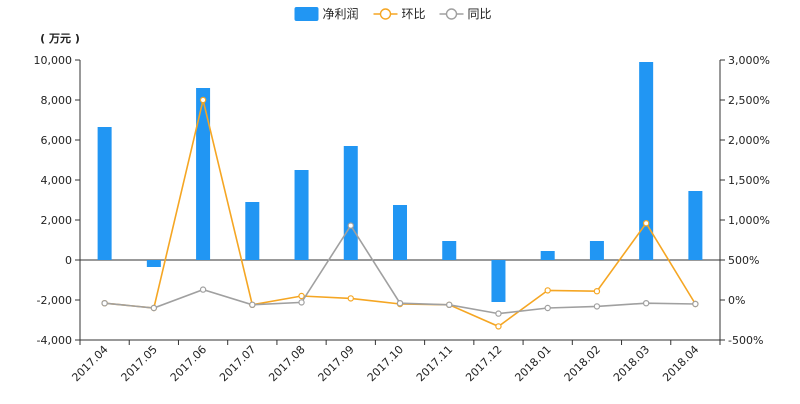 This screenshot has height=404, width=800. Describe the element at coordinates (306, 14) in the screenshot. I see `legend-swatch-bar` at that location.